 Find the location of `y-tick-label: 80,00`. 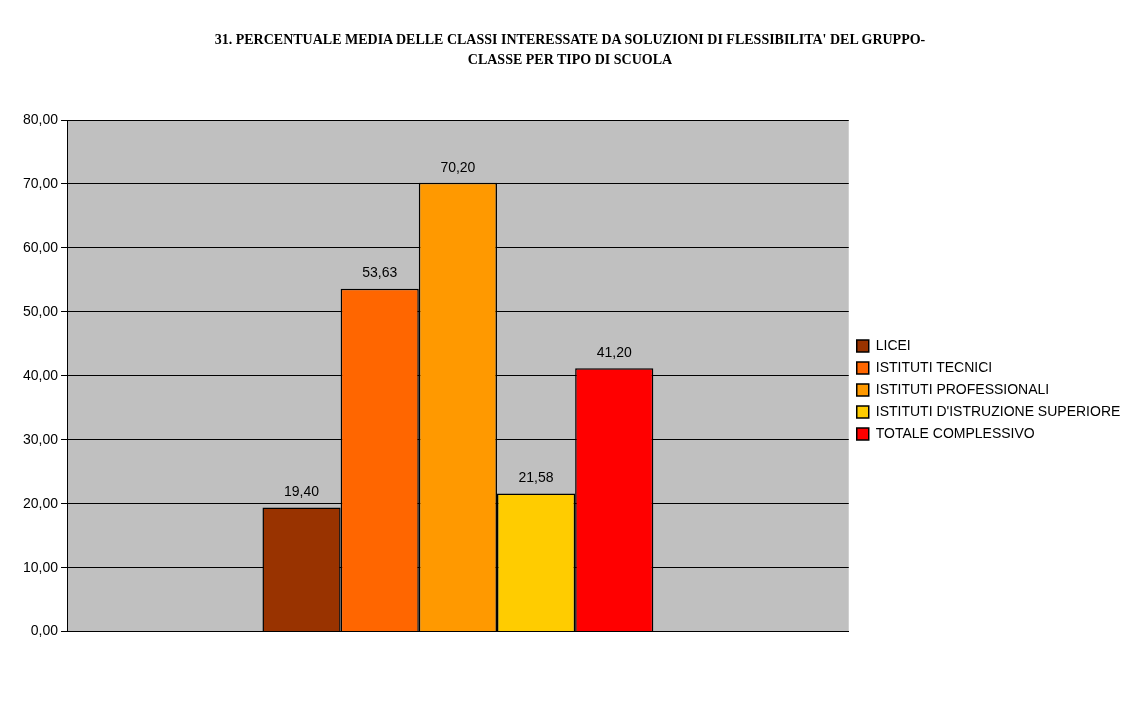

y-tick-label: 80,00 is located at coordinates (40, 118).